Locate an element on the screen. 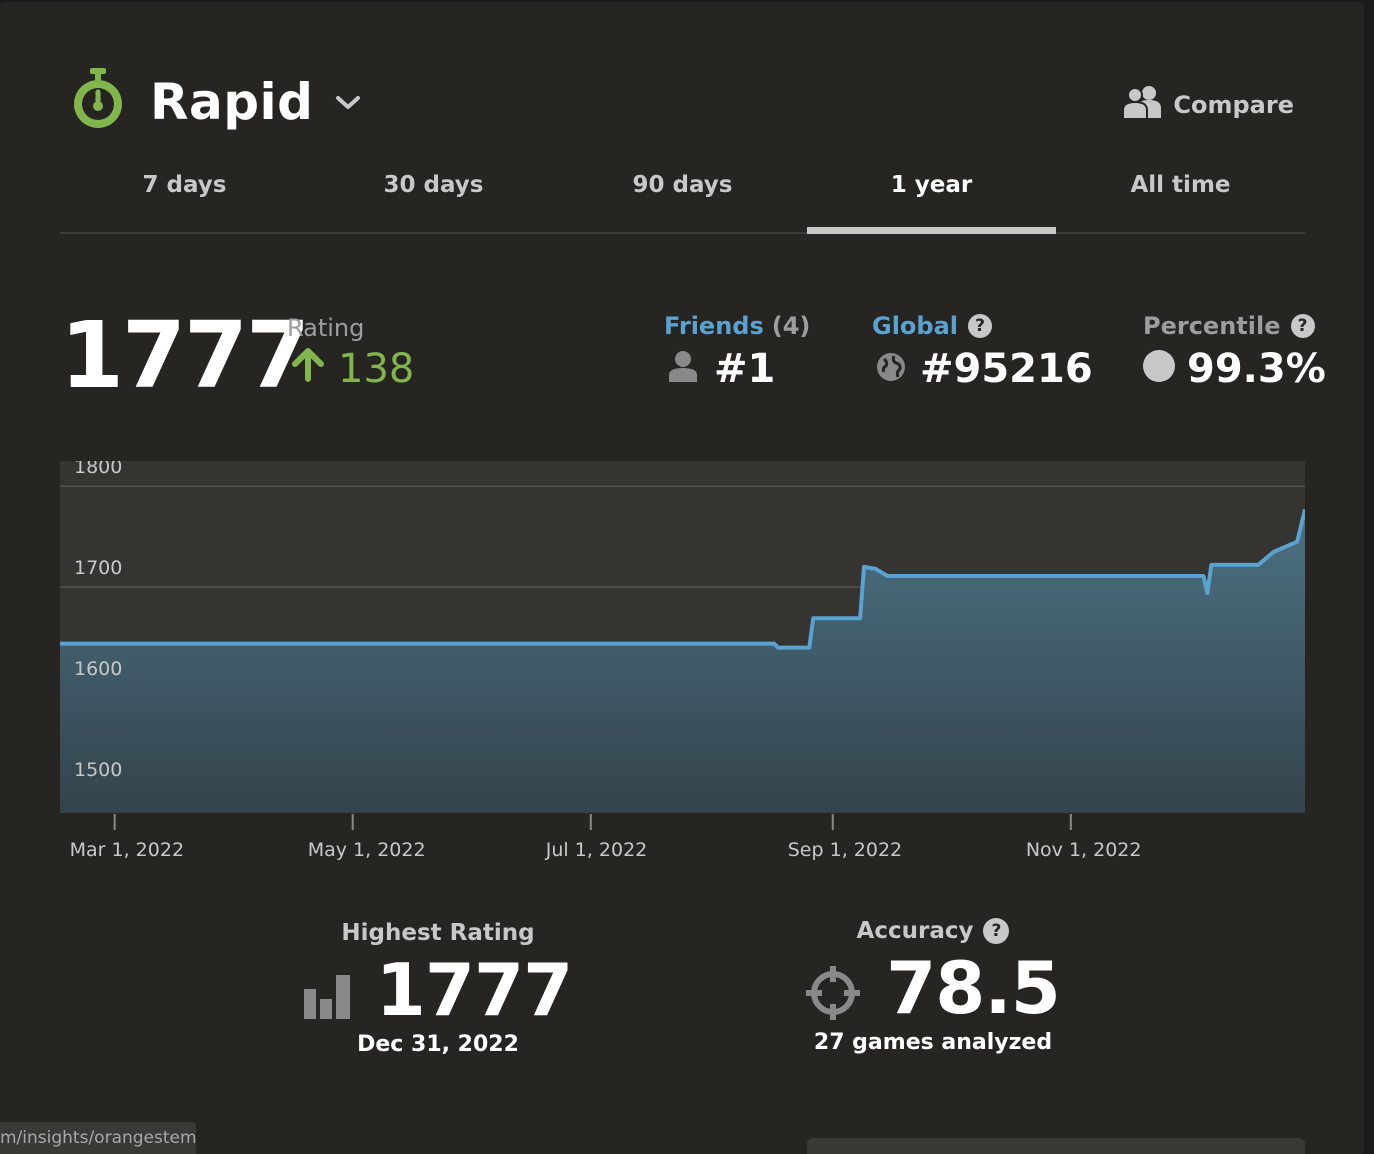 This screenshot has height=1154, width=1374. highest-rating-stat: Highest Rating 1777 Dec 31, 2022 is located at coordinates (438, 988).